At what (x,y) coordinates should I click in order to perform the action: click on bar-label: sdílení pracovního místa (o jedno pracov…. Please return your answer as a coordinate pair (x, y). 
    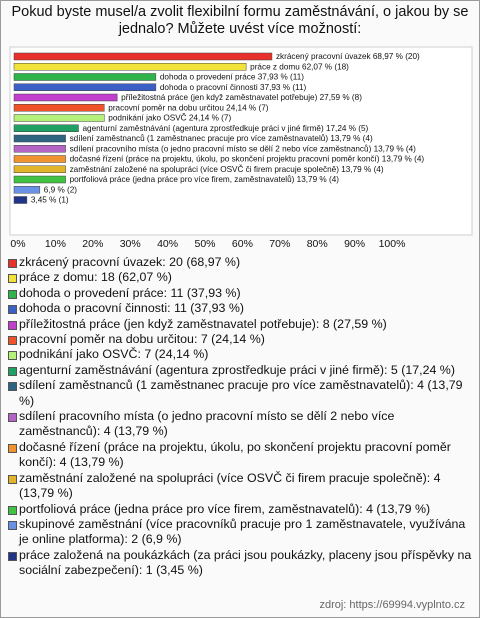
    Looking at the image, I should click on (243, 148).